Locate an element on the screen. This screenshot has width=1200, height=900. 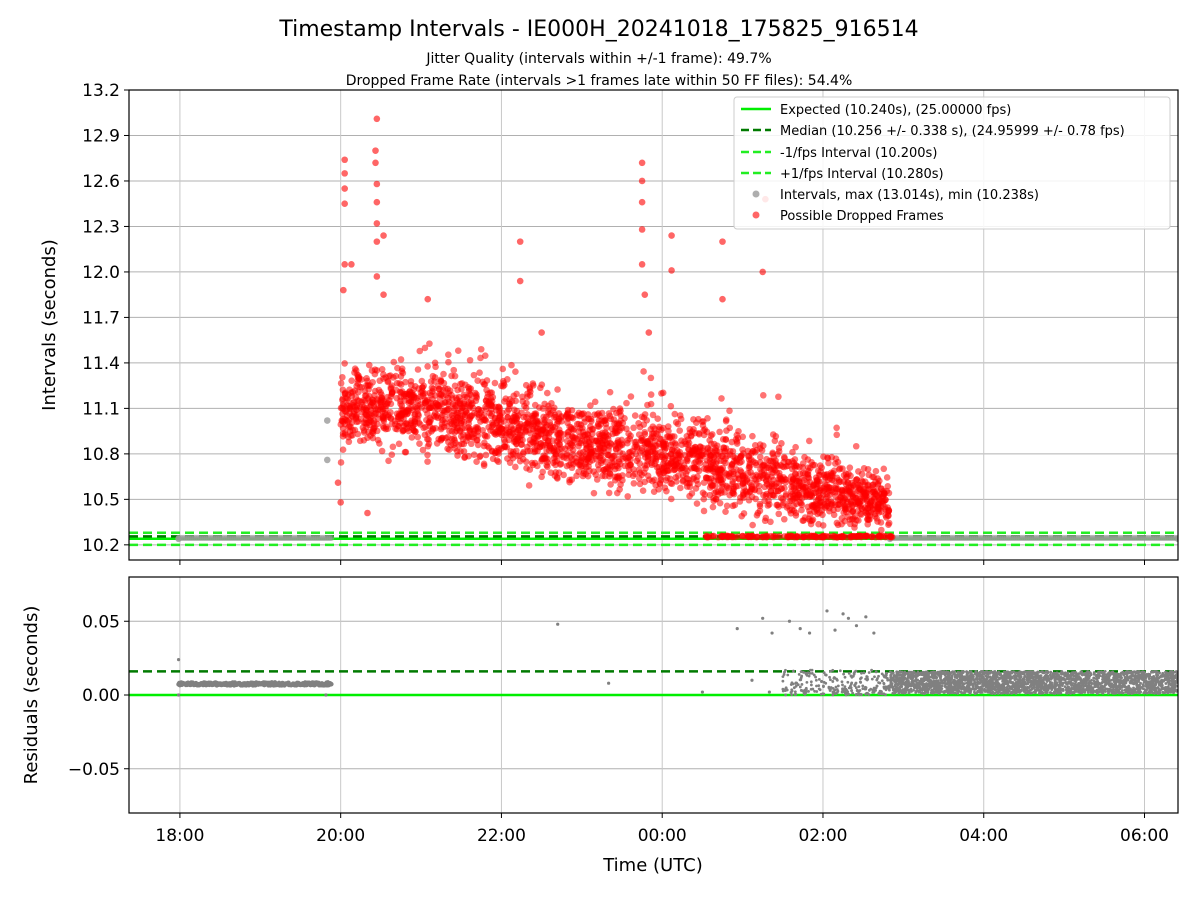
top-y-tick-label: 11.1 is located at coordinates (101, 409).